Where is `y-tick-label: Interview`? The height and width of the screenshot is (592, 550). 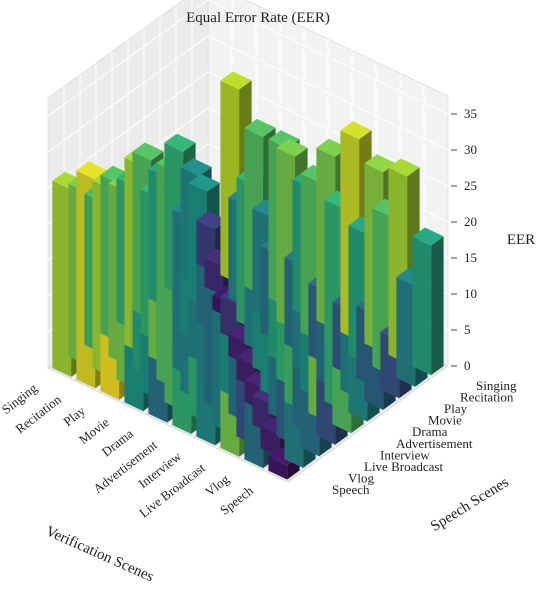
y-tick-label: Interview is located at coordinates (405, 454).